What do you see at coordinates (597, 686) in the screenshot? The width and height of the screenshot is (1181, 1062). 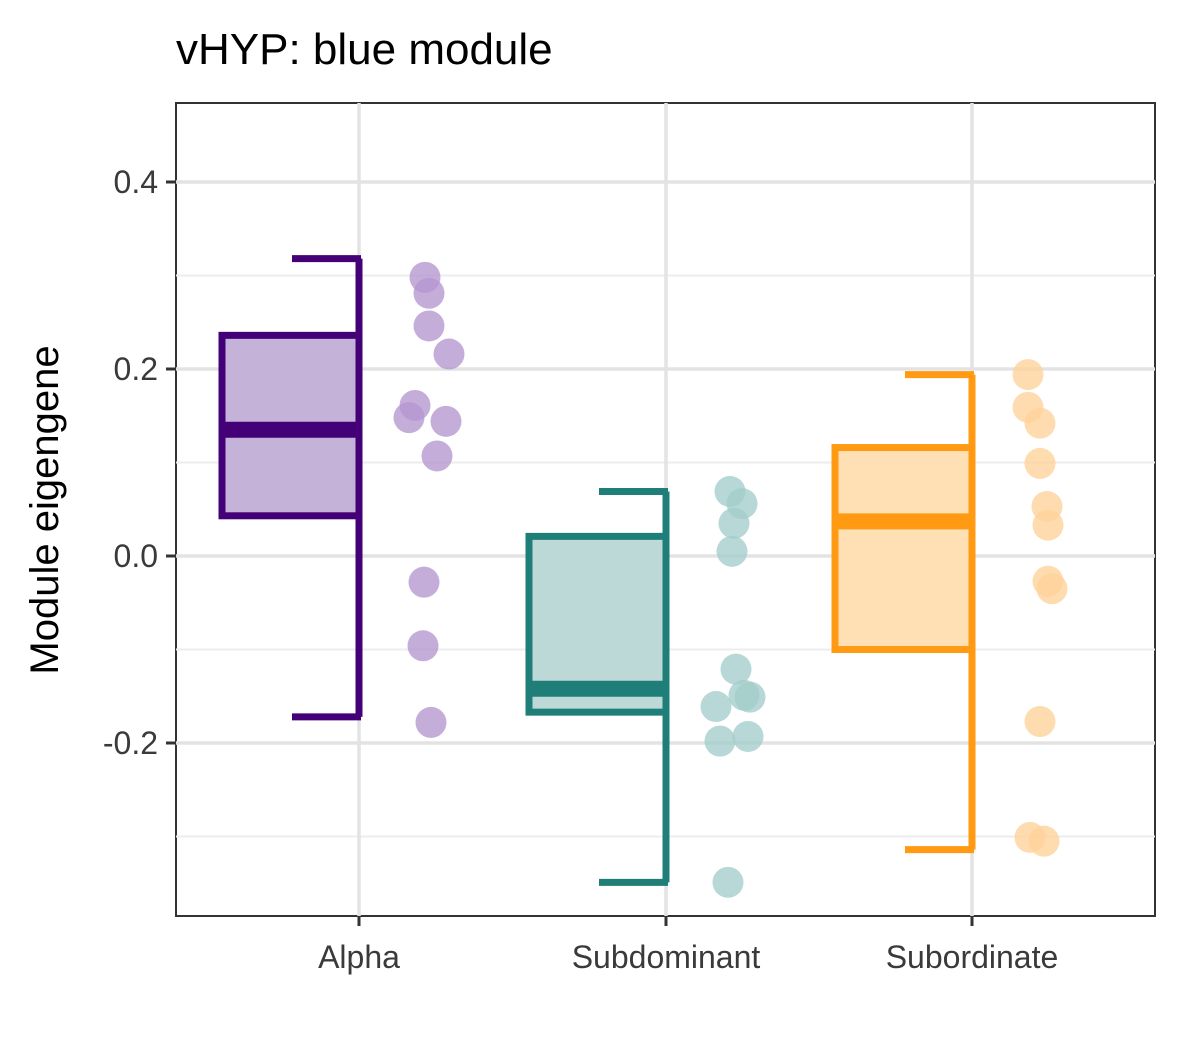 I see `box-subdominant` at bounding box center [597, 686].